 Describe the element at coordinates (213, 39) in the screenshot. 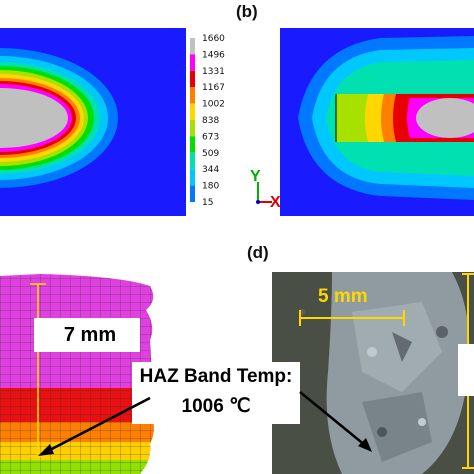

I see `color-scale-label: 1660` at that location.